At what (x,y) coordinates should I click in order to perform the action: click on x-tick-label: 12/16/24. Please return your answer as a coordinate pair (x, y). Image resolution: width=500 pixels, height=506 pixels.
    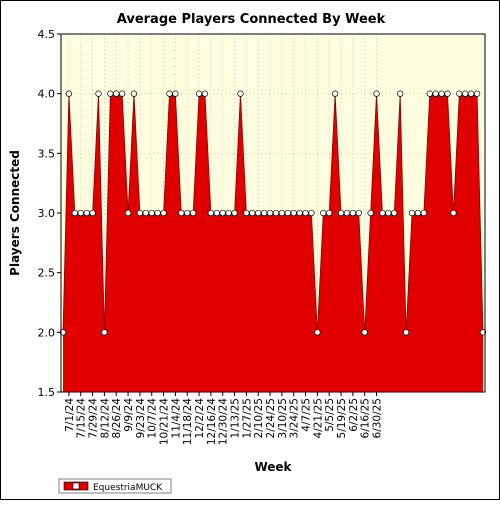
    Looking at the image, I should click on (212, 421).